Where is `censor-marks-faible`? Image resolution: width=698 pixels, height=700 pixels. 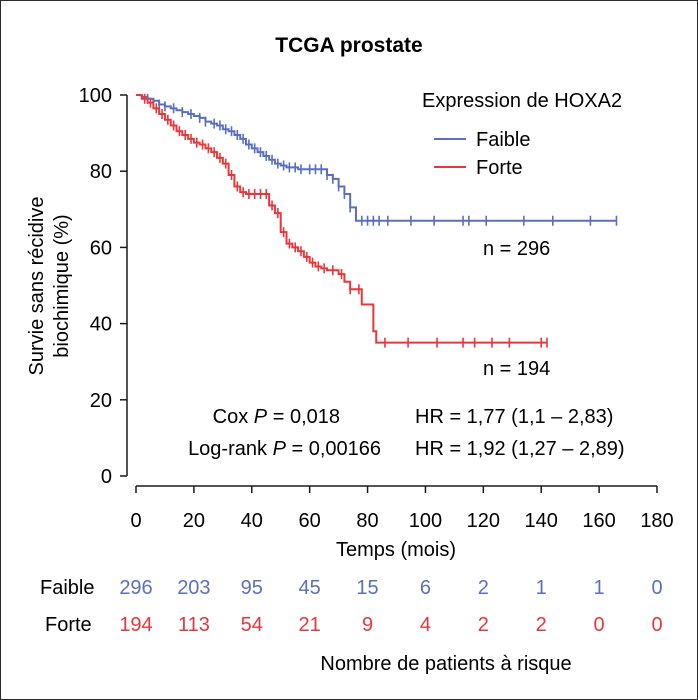
censor-marks-faible is located at coordinates (382, 159).